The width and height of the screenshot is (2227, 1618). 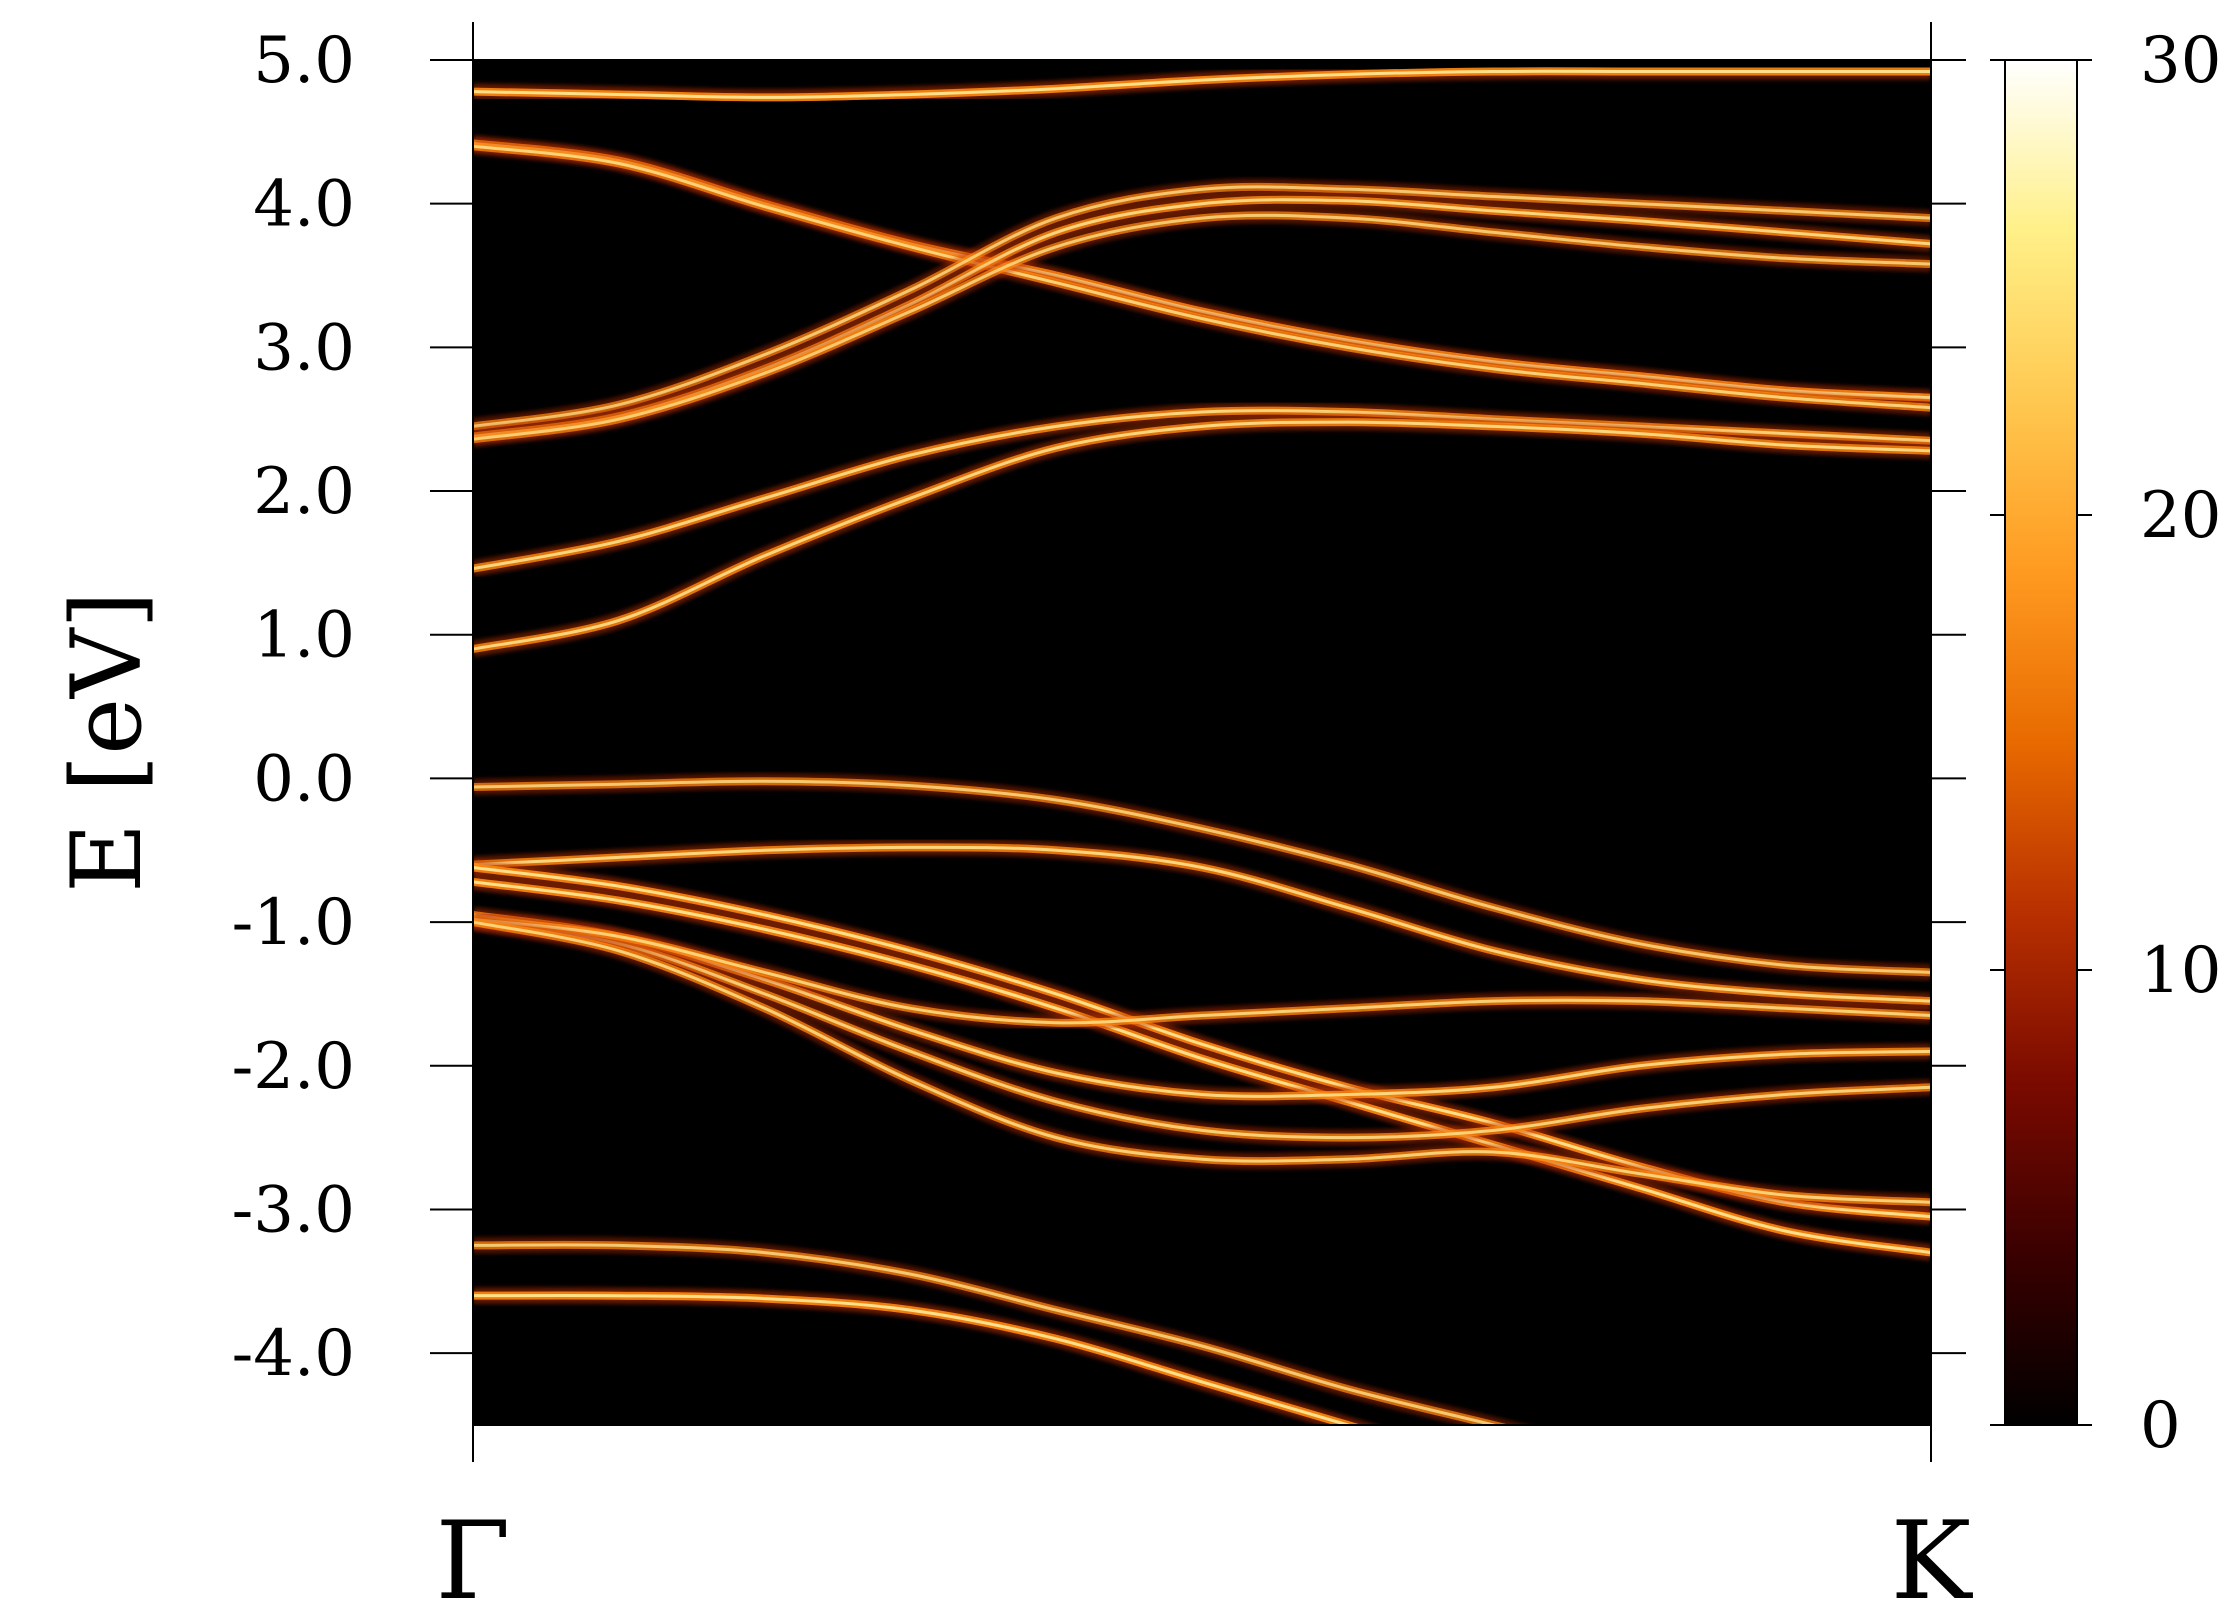 I want to click on y-axis-title: E [eV], so click(x=107, y=742).